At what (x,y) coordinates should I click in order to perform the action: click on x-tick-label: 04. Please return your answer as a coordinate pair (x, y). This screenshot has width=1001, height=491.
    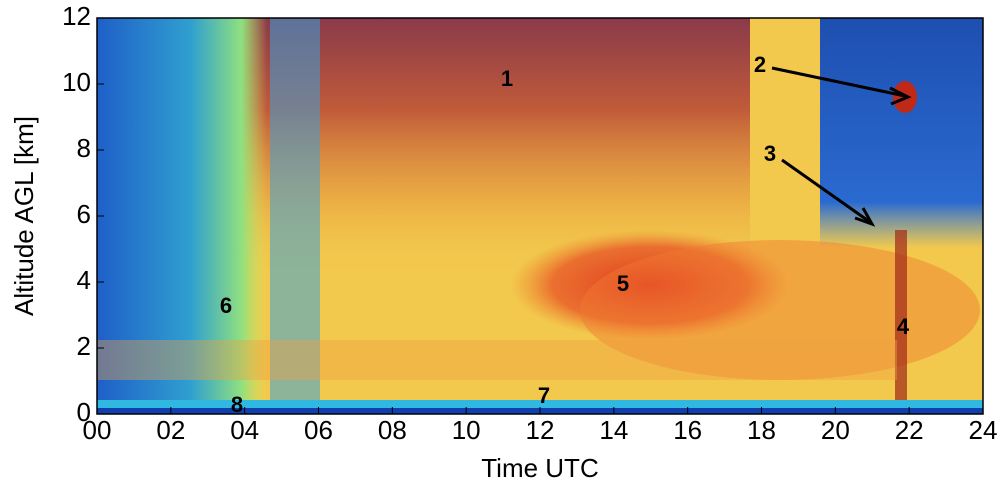
    Looking at the image, I should click on (244, 430).